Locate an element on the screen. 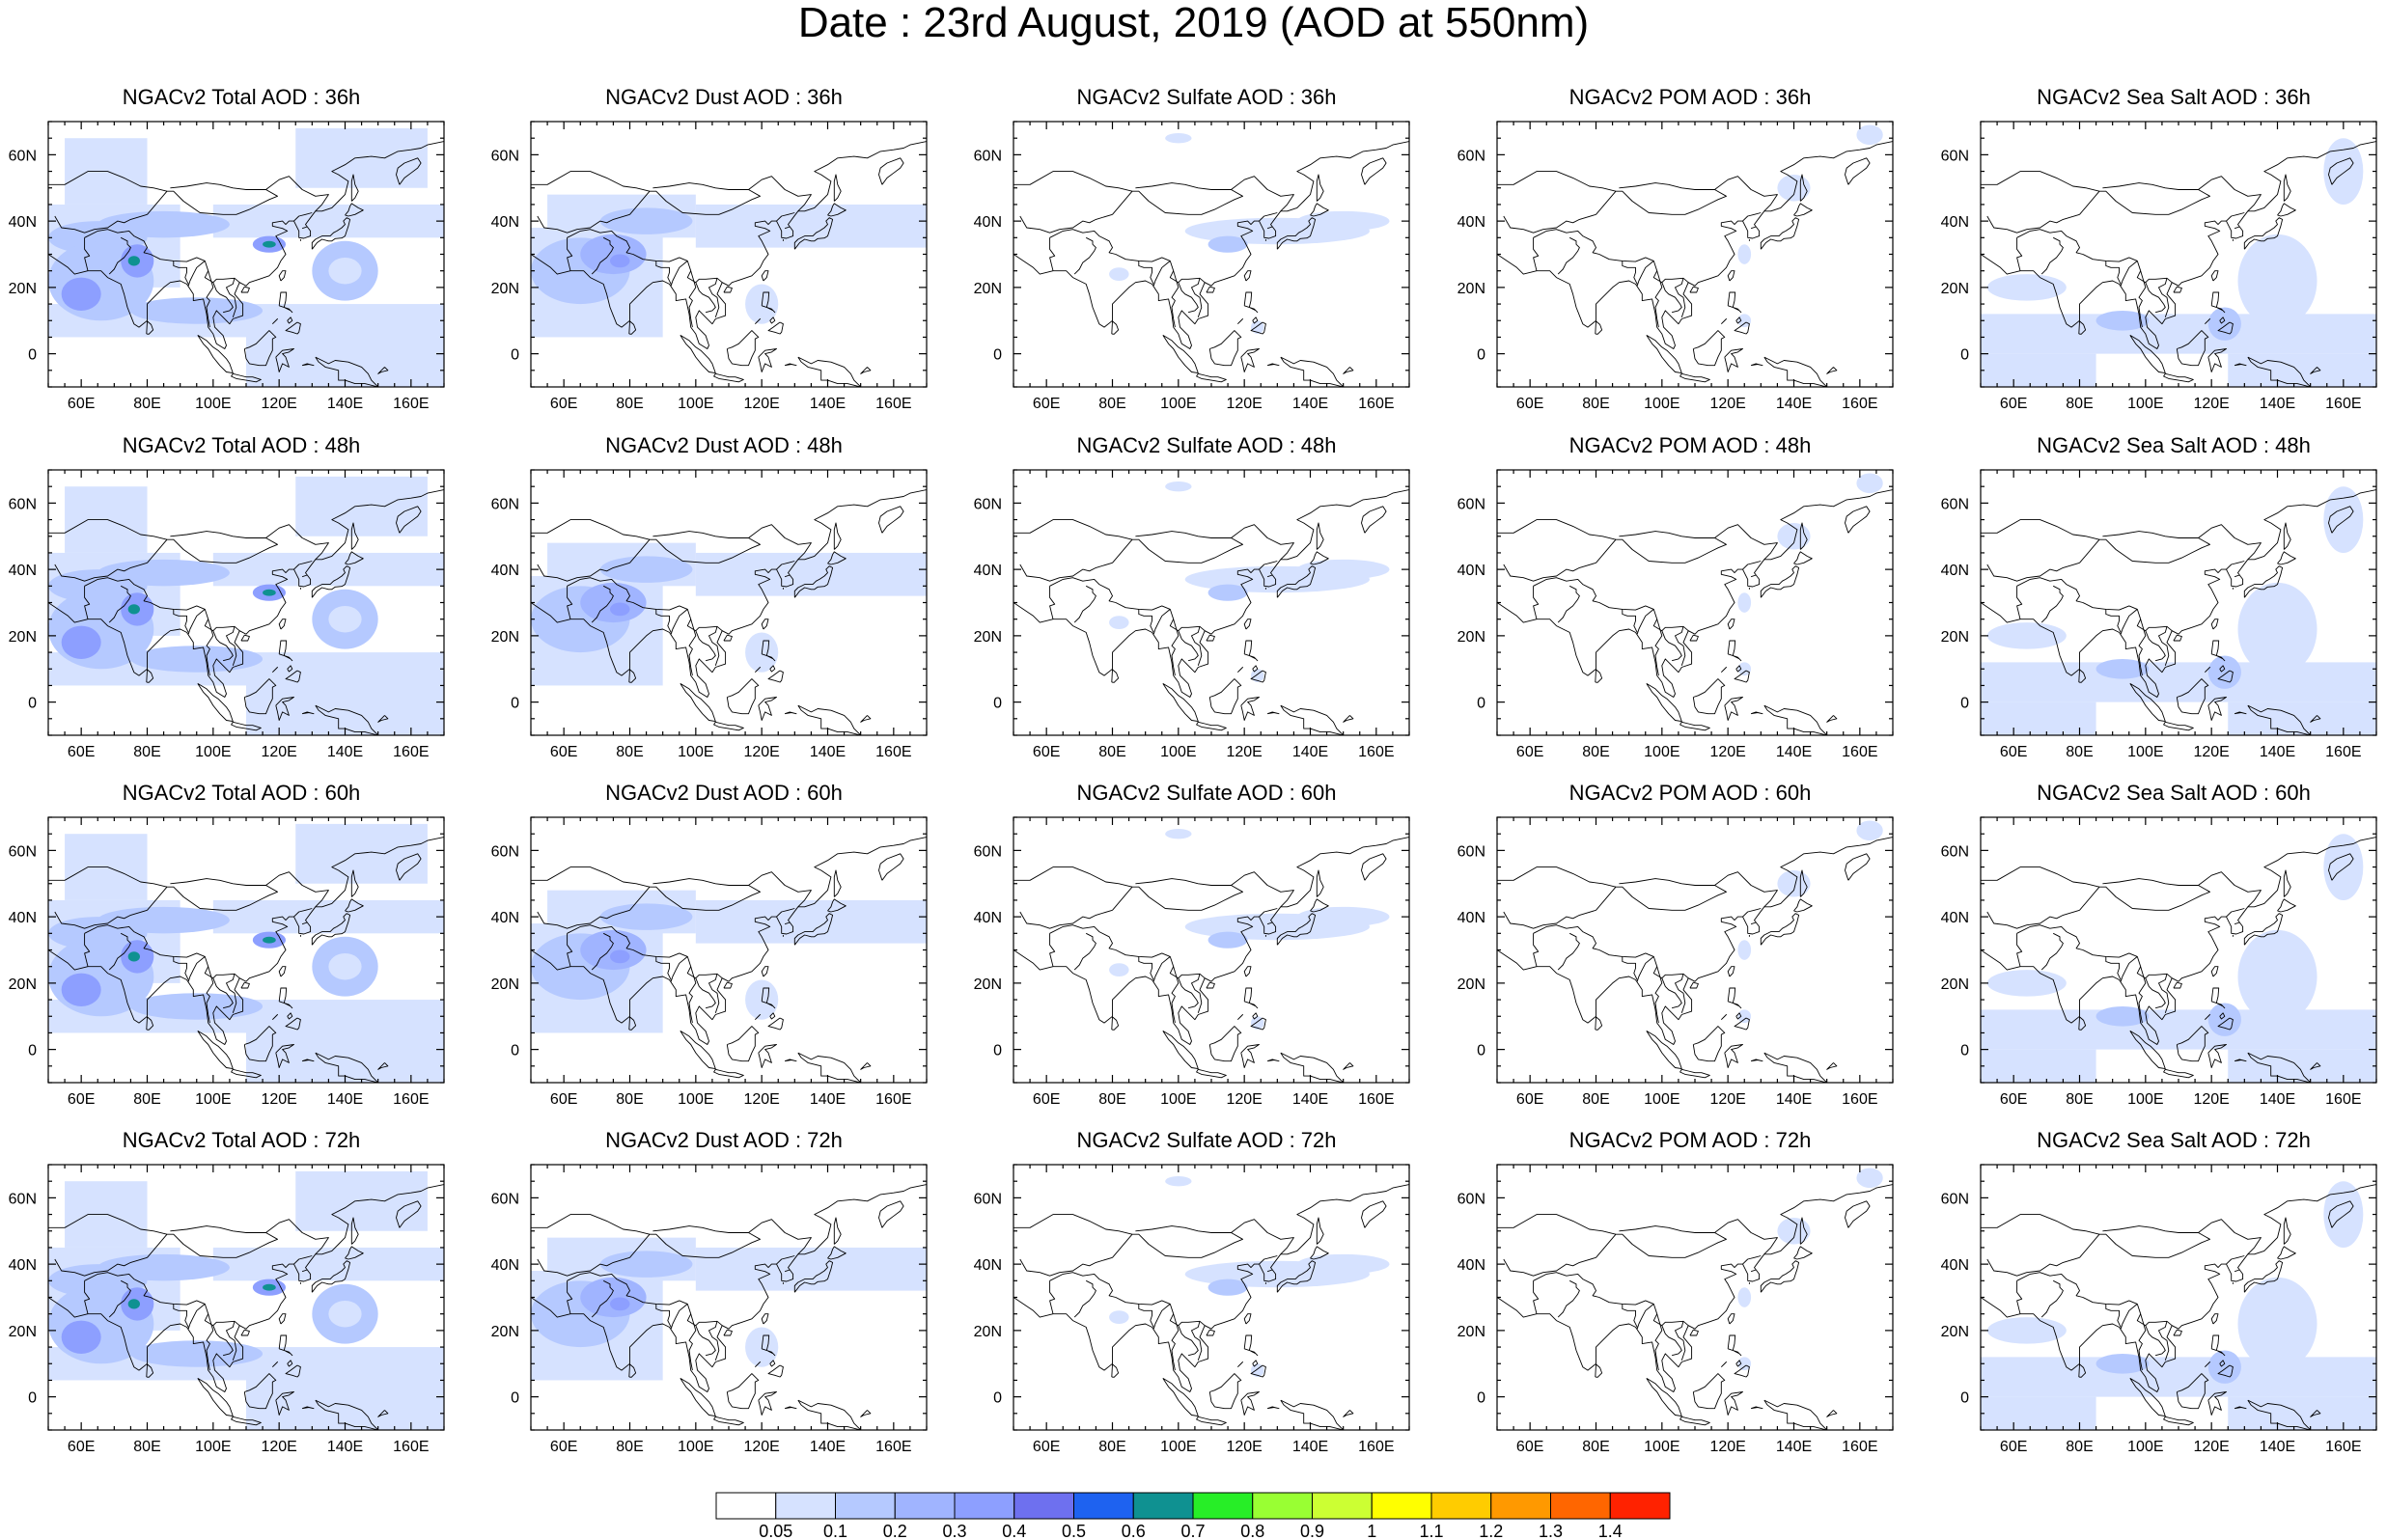 The height and width of the screenshot is (1540, 2387). colorbar-label: 0.05 is located at coordinates (775, 1531).